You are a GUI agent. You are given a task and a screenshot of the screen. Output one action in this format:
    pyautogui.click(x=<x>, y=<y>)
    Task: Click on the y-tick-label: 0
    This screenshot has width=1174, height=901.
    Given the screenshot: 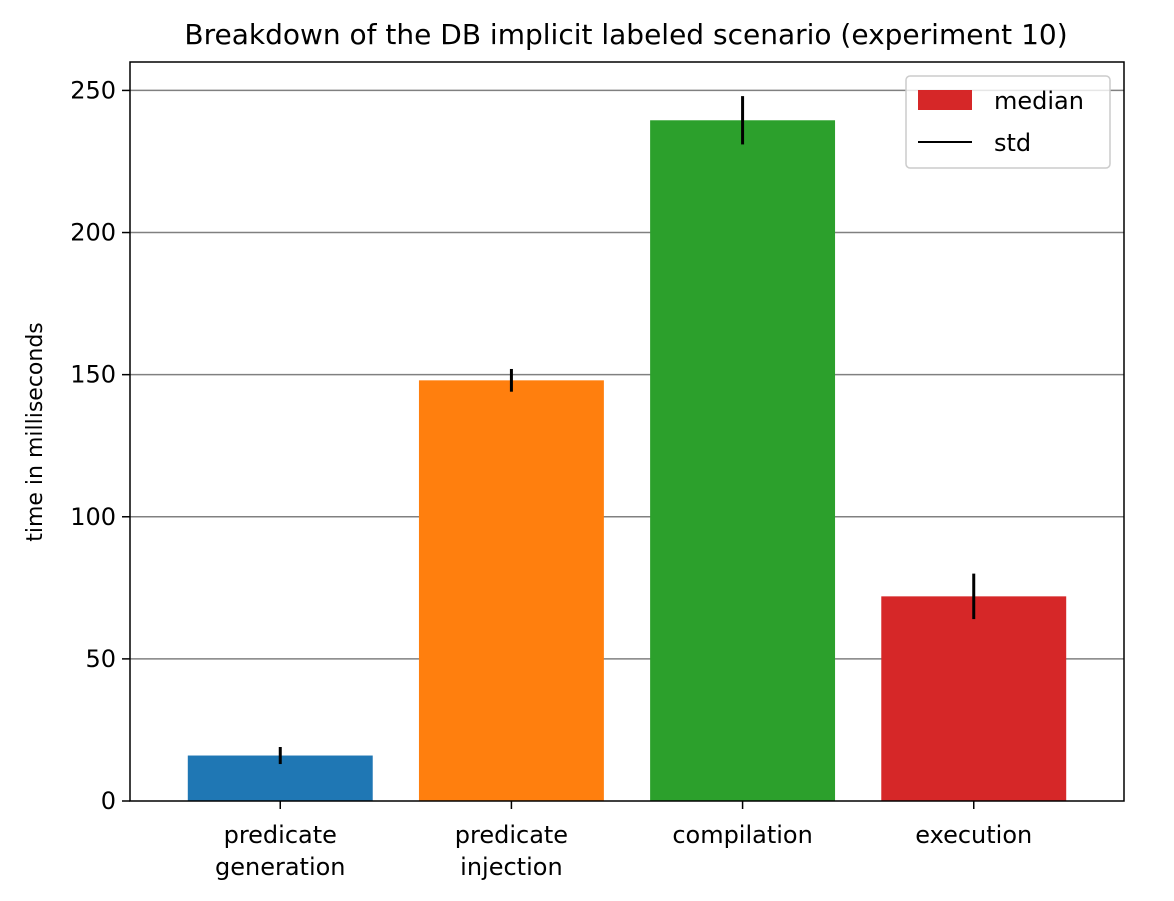 What is the action you would take?
    pyautogui.click(x=108, y=801)
    